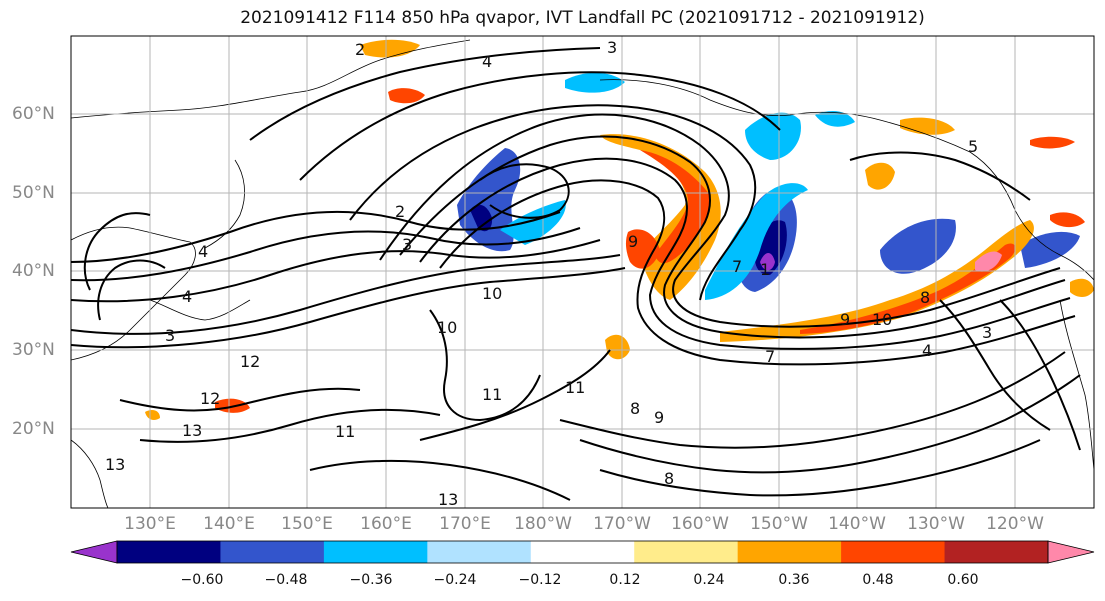  Describe the element at coordinates (709, 580) in the screenshot. I see `colorbar-tick-label: 0.24` at that location.